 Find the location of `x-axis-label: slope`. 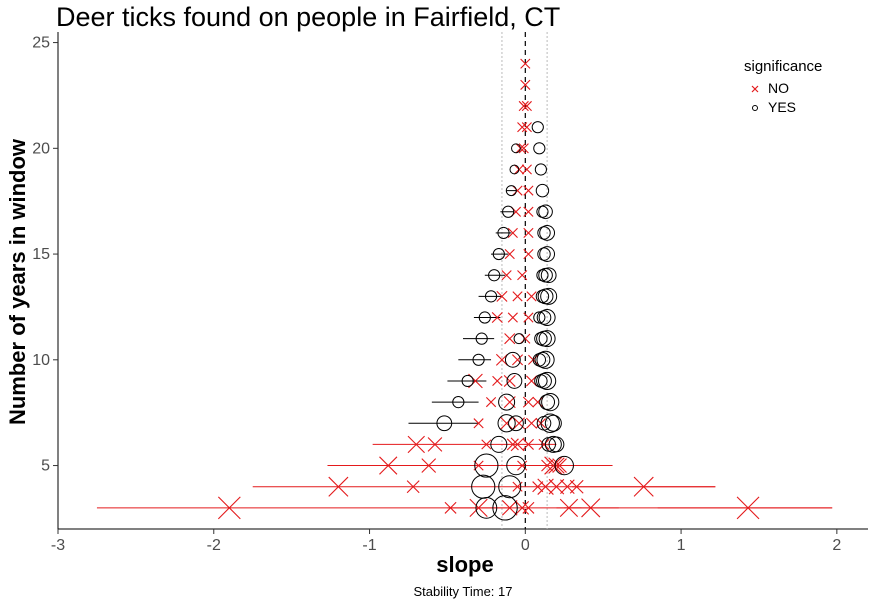

x-axis-label: slope is located at coordinates (465, 564).